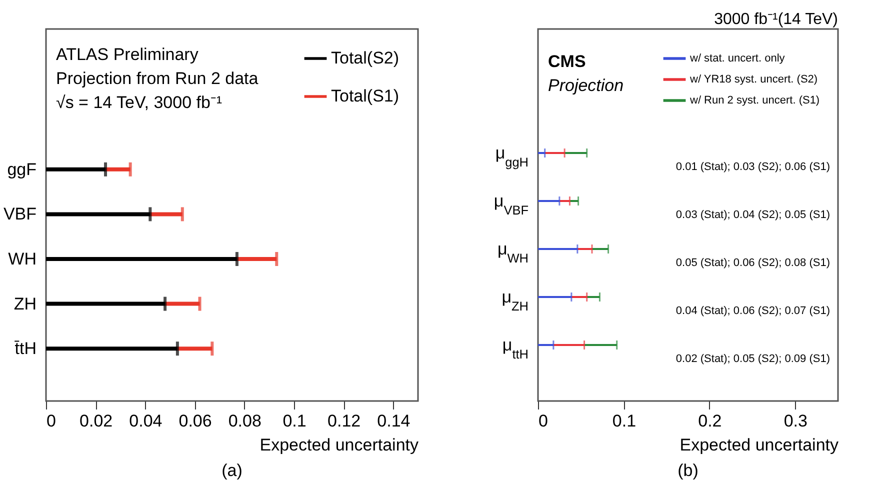 This screenshot has width=880, height=493. I want to click on legend-label: w/ stat. uncert. only, so click(737, 58).